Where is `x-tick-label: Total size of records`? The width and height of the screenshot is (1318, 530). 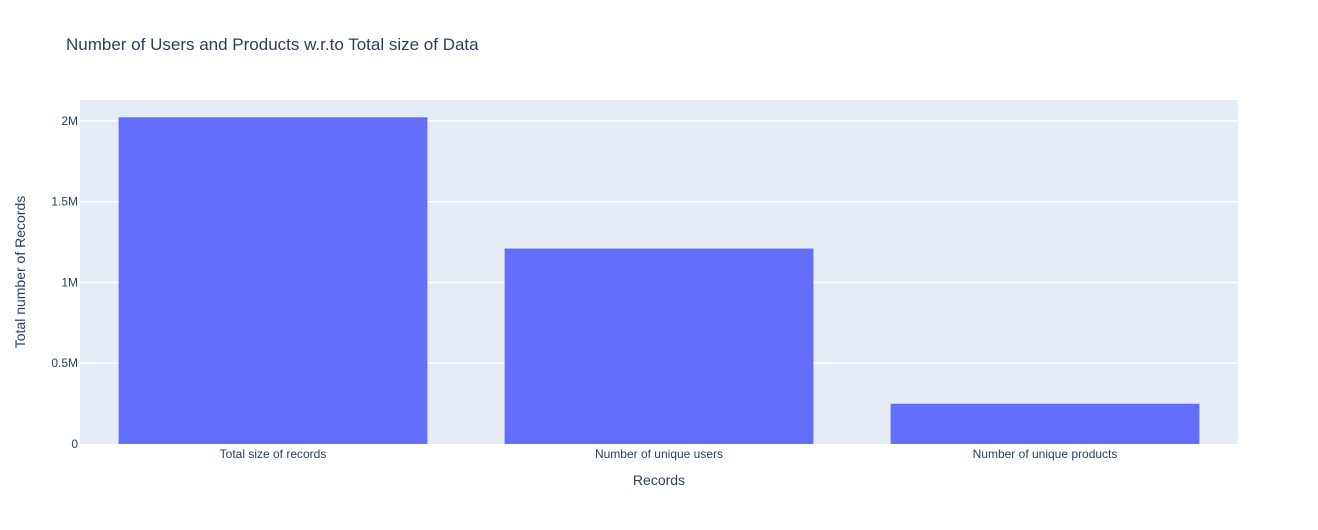
x-tick-label: Total size of records is located at coordinates (273, 454).